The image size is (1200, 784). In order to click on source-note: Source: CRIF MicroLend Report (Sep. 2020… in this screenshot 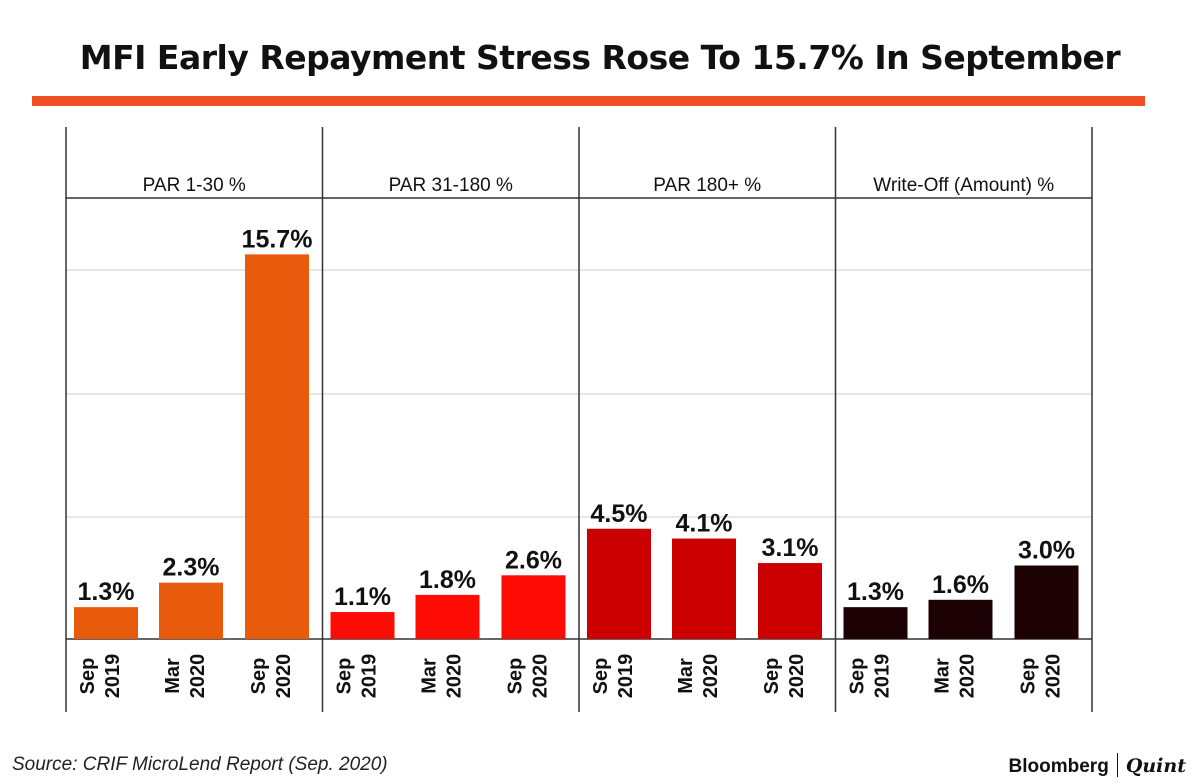, I will do `click(200, 764)`.